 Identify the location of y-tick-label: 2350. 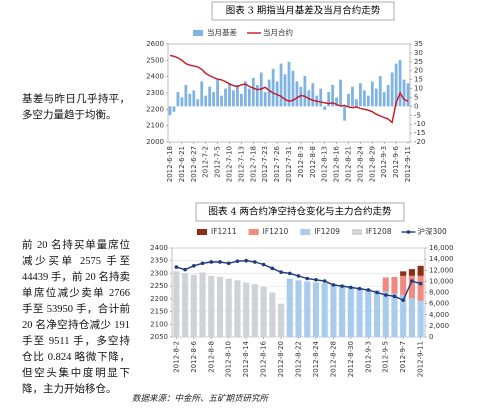
(159, 261).